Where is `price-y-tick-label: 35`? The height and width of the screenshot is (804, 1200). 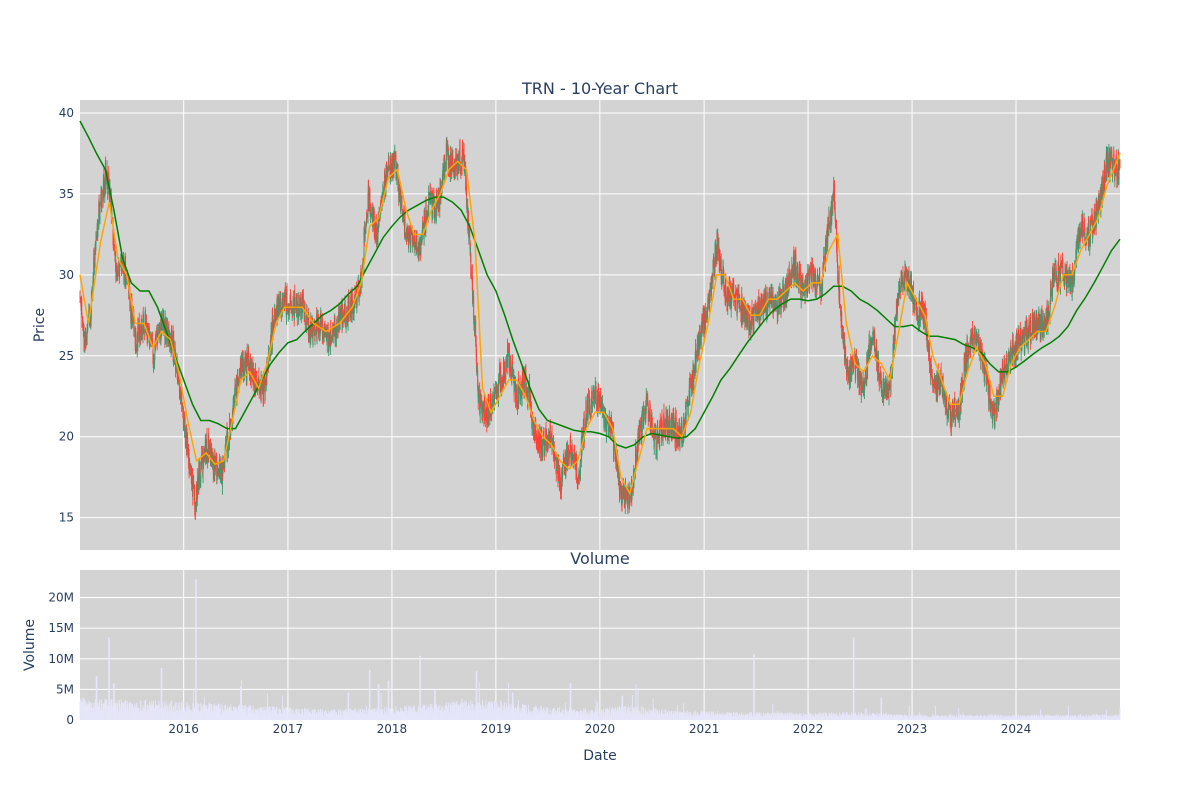
price-y-tick-label: 35 is located at coordinates (66, 194).